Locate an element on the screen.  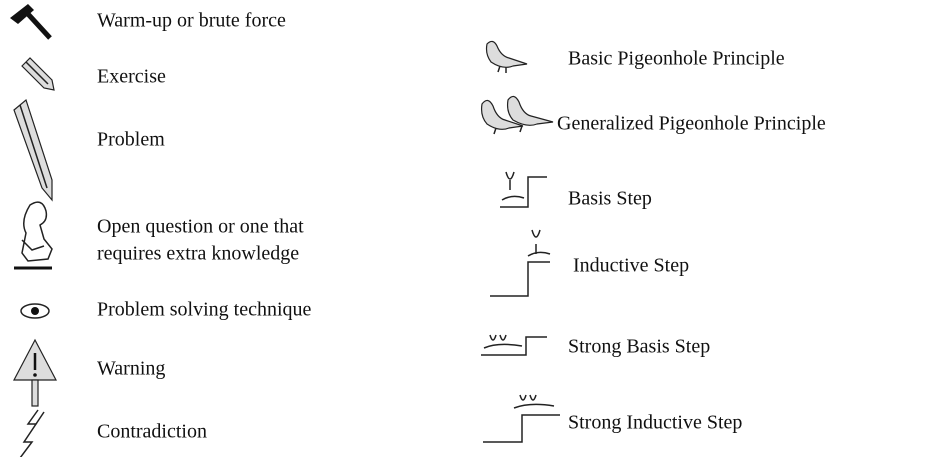
label: Contradiction is located at coordinates (152, 432).